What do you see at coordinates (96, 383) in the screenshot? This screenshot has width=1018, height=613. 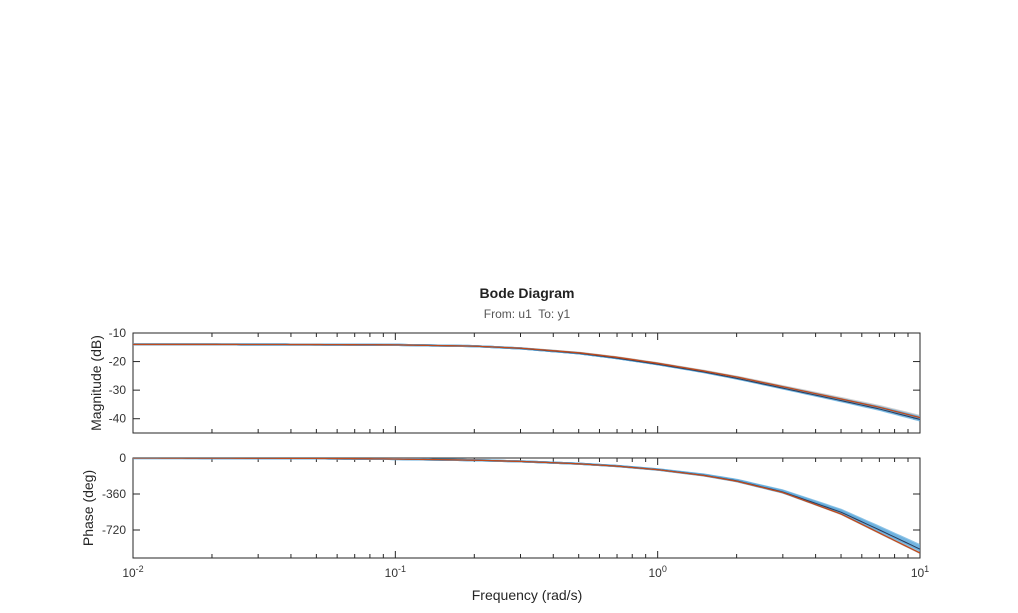 I see `magnitude-ylabel: Magnitude (dB)` at bounding box center [96, 383].